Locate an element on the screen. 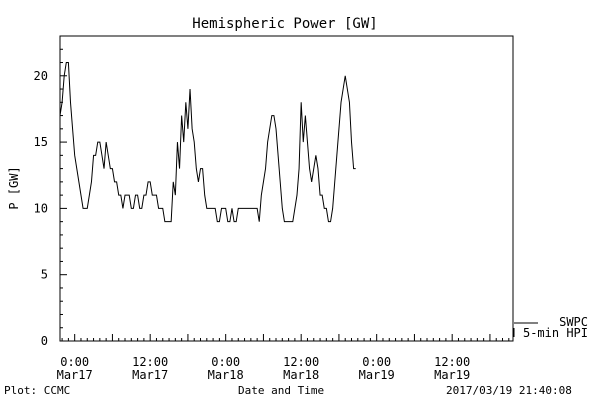 The image size is (600, 400). footer-timestamp: 2017/03/19 21:40:08 is located at coordinates (509, 390).